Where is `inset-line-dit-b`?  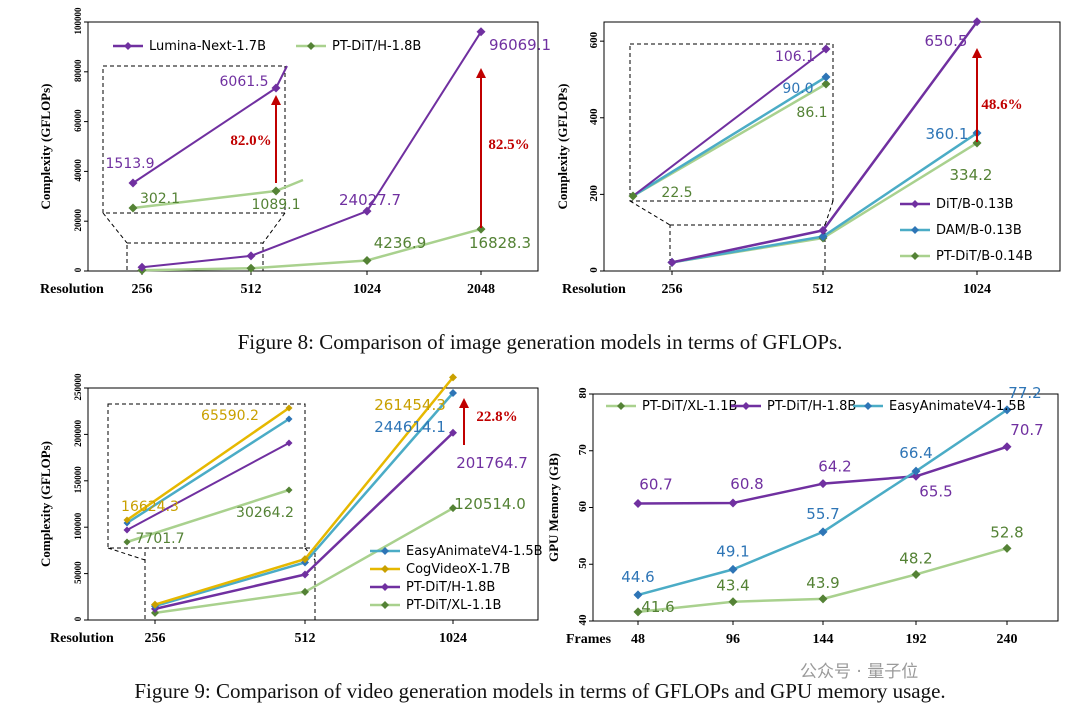
inset-line-dit-b is located at coordinates (729, 122).